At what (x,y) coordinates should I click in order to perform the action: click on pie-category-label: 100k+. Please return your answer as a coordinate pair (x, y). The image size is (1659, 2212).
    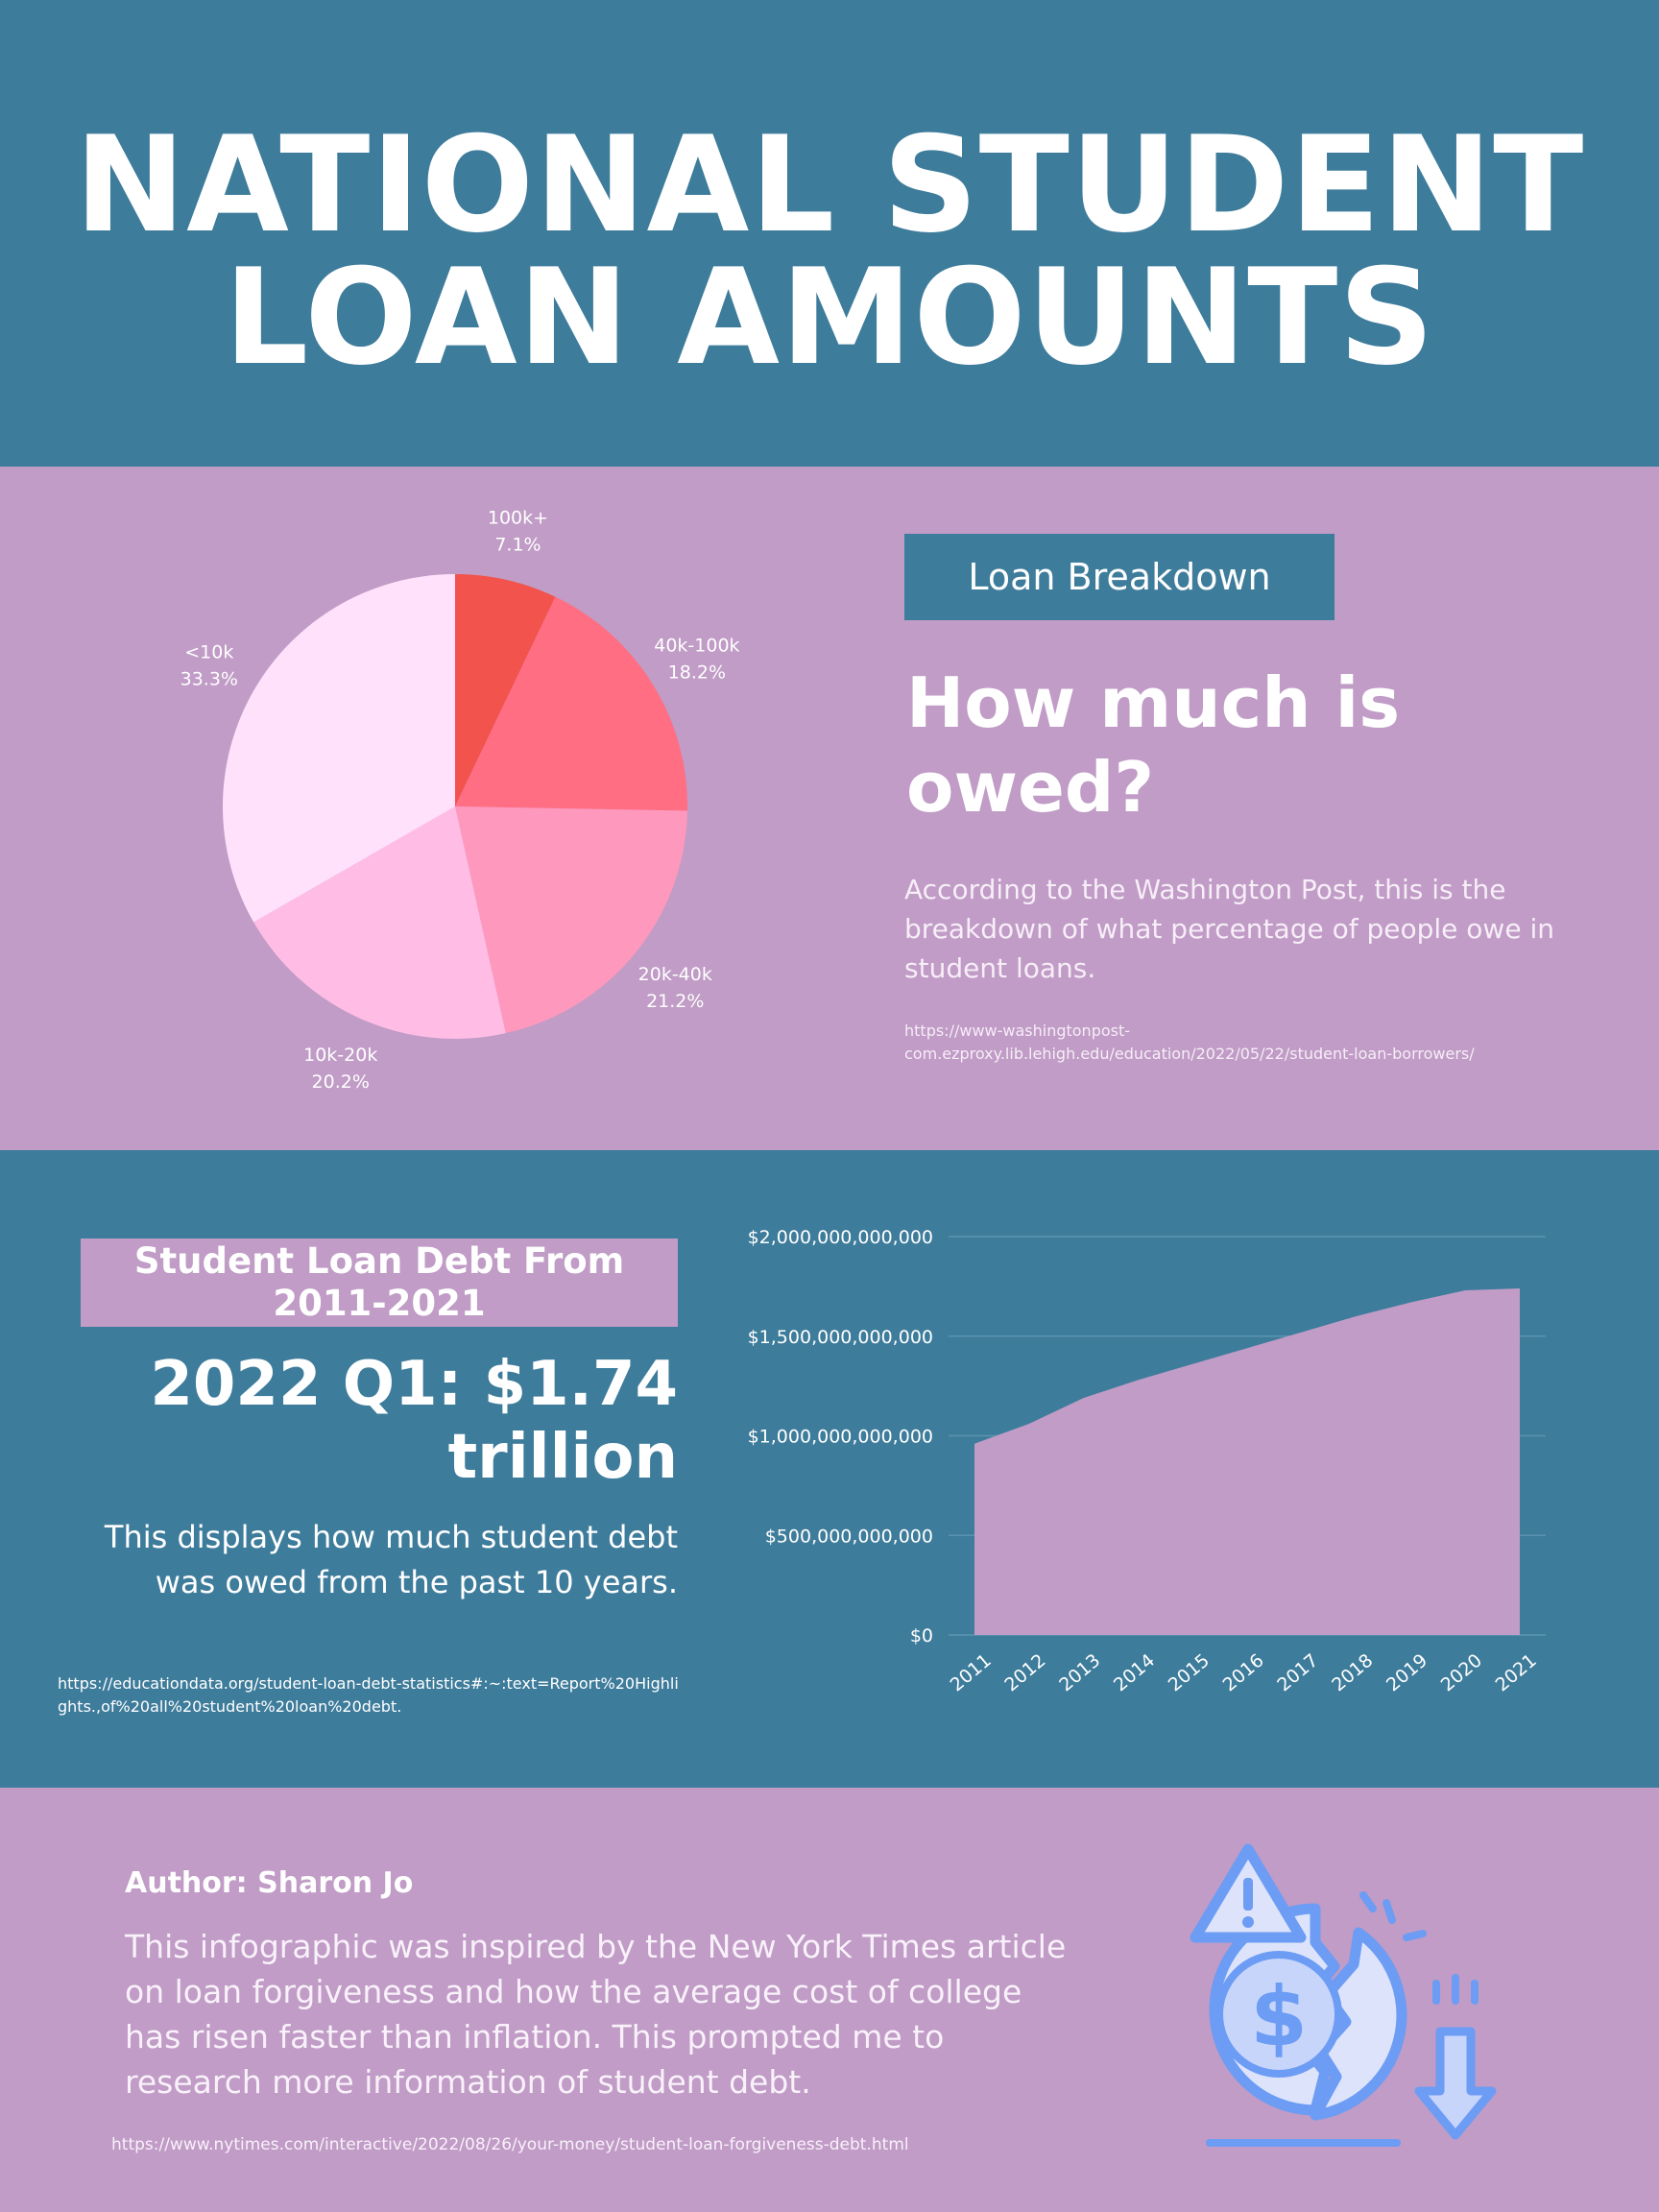
    Looking at the image, I should click on (518, 517).